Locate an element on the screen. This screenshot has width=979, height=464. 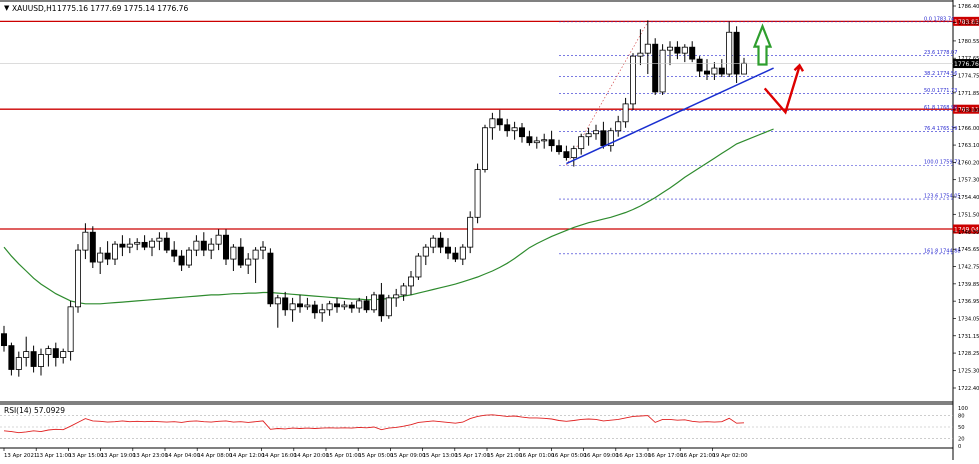
time-axis-label: 19 Apr 02:00 is located at coordinates (730, 456).